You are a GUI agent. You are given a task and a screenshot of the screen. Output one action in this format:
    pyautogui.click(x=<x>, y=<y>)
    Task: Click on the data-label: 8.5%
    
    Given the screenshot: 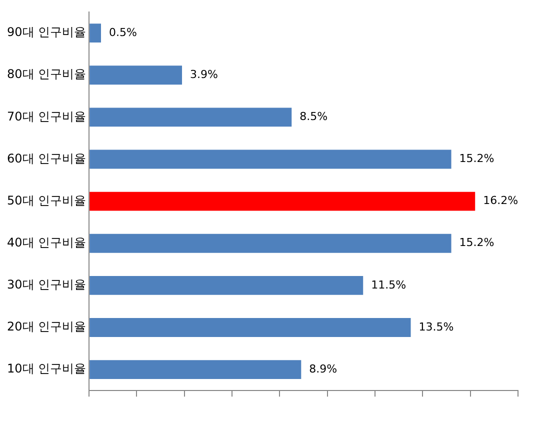 What is the action you would take?
    pyautogui.click(x=314, y=117)
    